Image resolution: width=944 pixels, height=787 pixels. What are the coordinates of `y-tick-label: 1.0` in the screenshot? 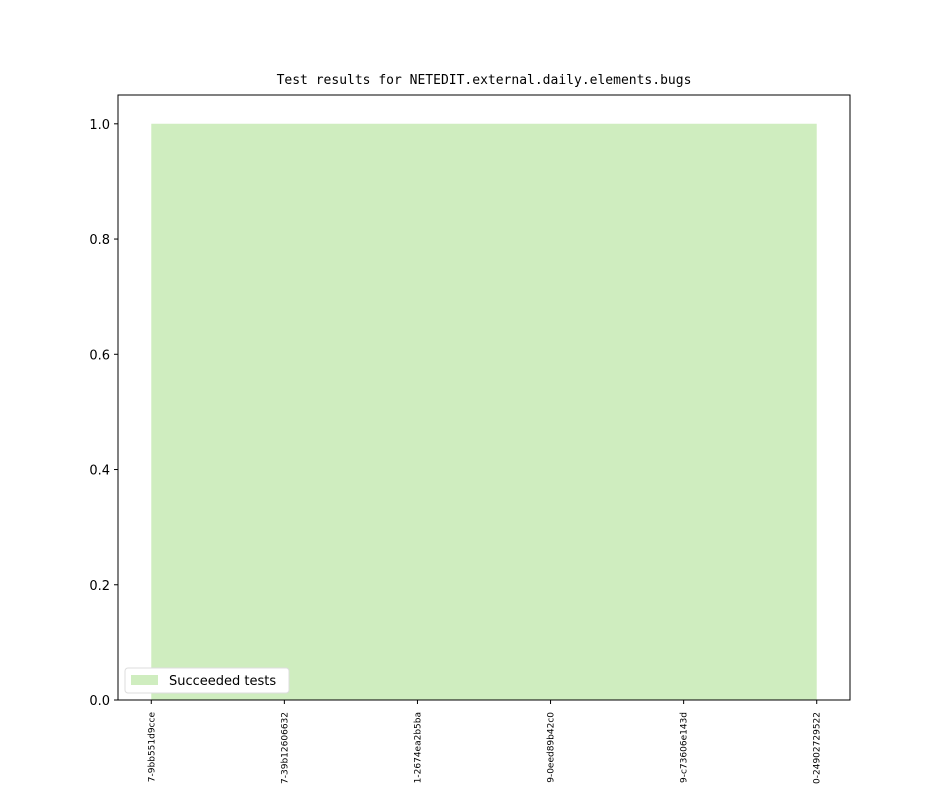 It's located at (99, 125).